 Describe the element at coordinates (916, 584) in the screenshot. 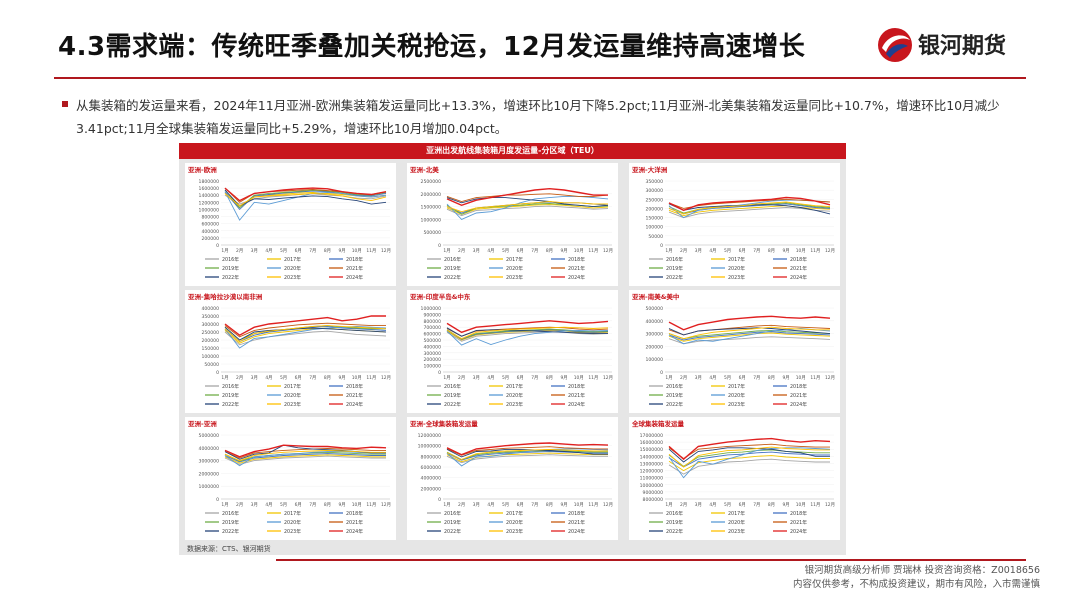

I see `footer-disclaimer: 内容仅供参考，不构成投资建议，期市有风险，入市需谨慎` at that location.